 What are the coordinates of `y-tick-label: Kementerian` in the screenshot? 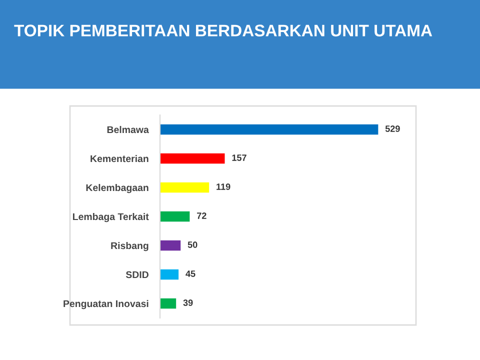 It's located at (119, 158).